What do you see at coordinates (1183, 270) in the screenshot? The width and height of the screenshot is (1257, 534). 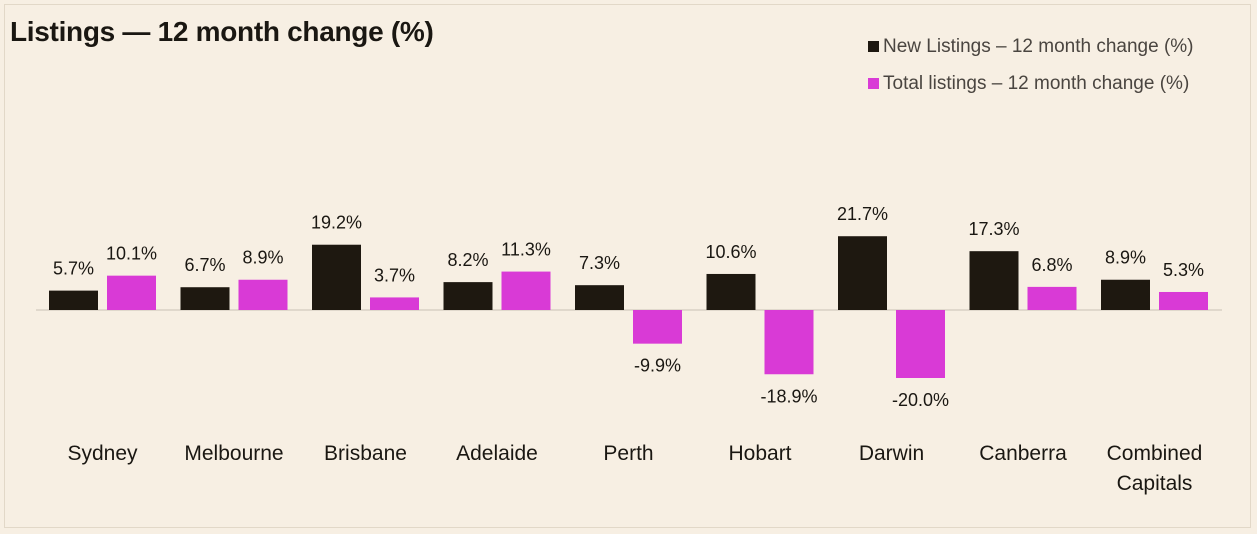 I see `data-label-total-listings-combined-capitals: 5.3%` at bounding box center [1183, 270].